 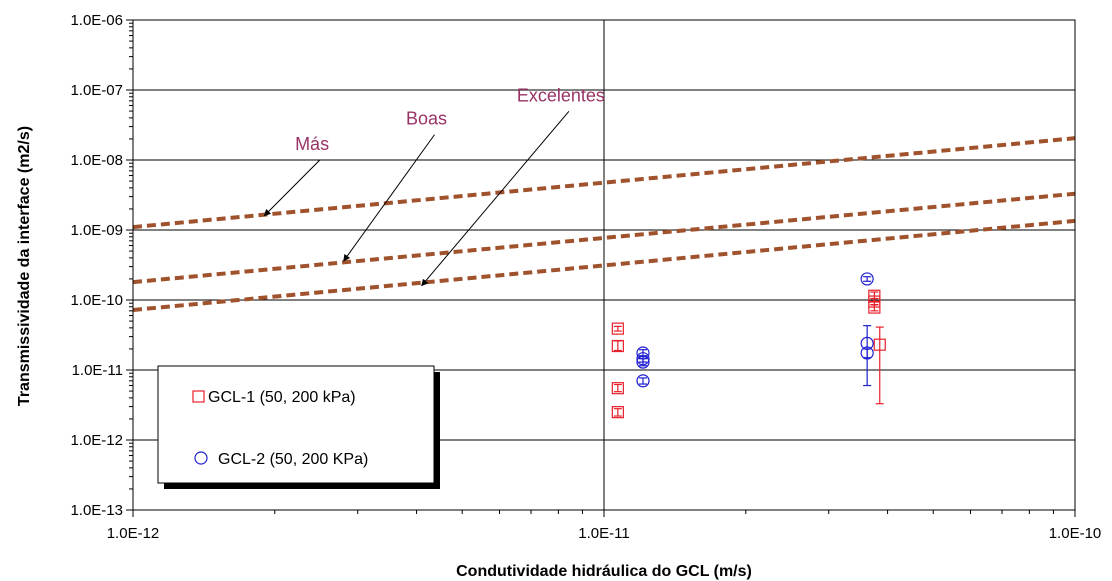 I want to click on y-axis-title: Transmissividade da interface (m2/s), so click(x=24, y=266).